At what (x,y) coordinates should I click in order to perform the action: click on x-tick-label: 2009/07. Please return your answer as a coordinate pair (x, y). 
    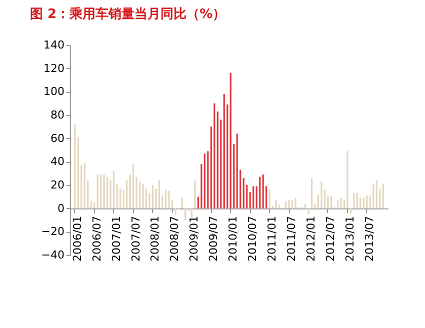
    Looking at the image, I should click on (213, 239).